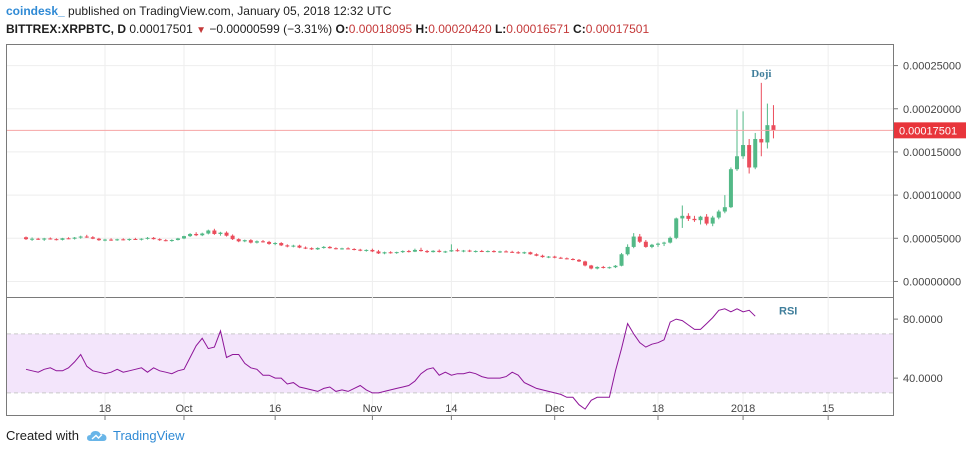  I want to click on low-value: 0.00016571, so click(538, 29).